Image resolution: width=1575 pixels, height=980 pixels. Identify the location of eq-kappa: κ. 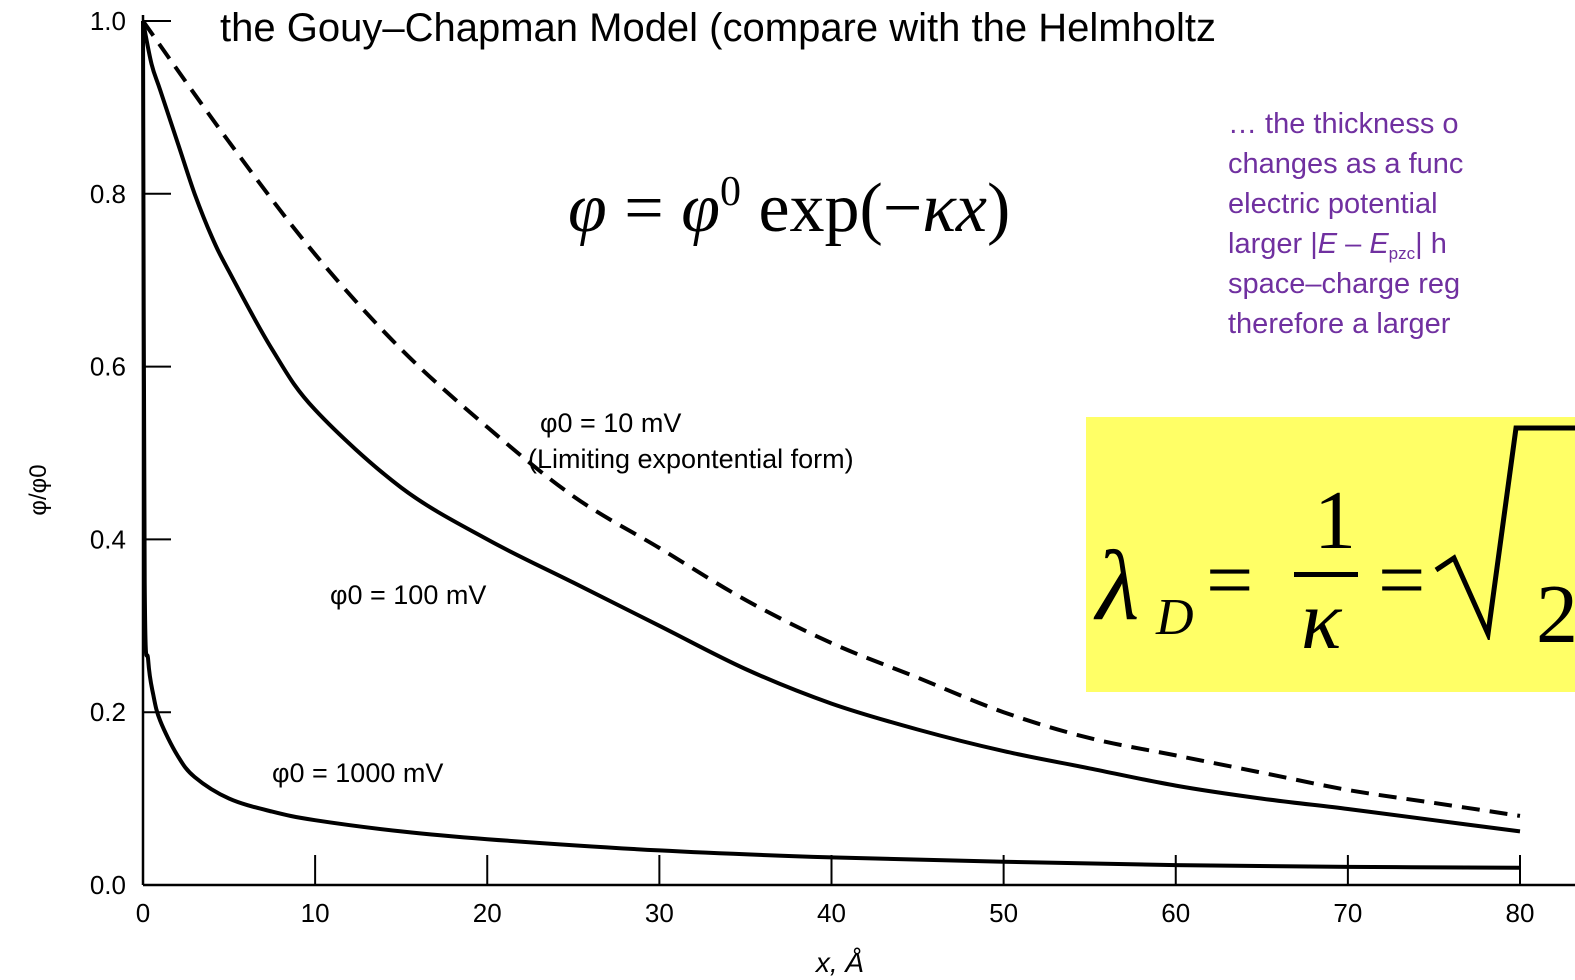
(939, 208).